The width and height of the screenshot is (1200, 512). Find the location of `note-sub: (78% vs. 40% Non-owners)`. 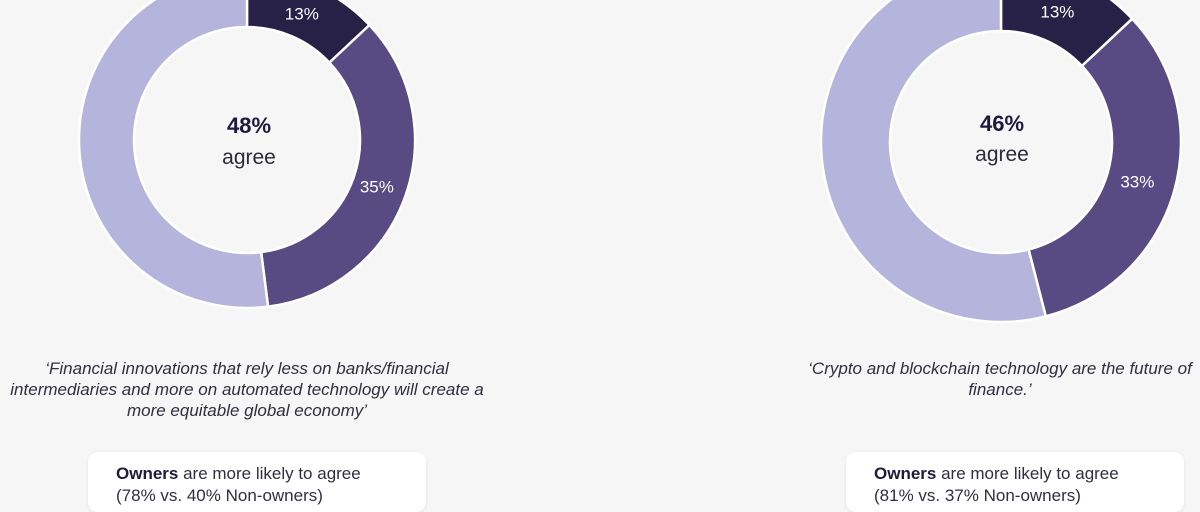

note-sub: (78% vs. 40% Non-owners) is located at coordinates (219, 495).